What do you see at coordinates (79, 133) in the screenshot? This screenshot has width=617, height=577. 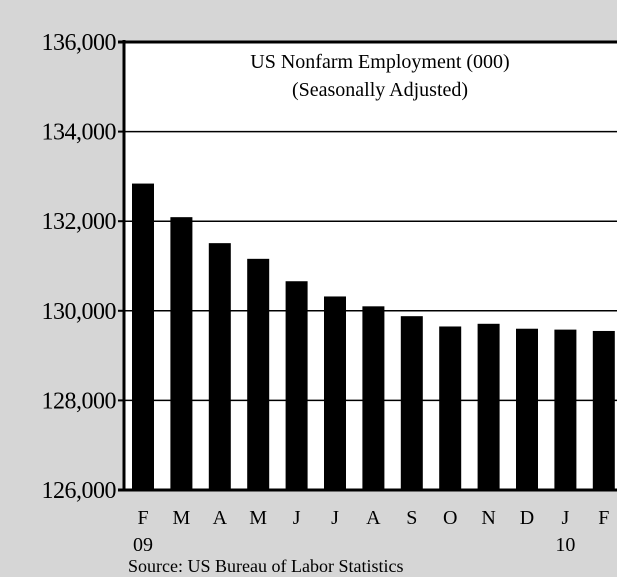 I see `y-tick-label: 134,000` at bounding box center [79, 133].